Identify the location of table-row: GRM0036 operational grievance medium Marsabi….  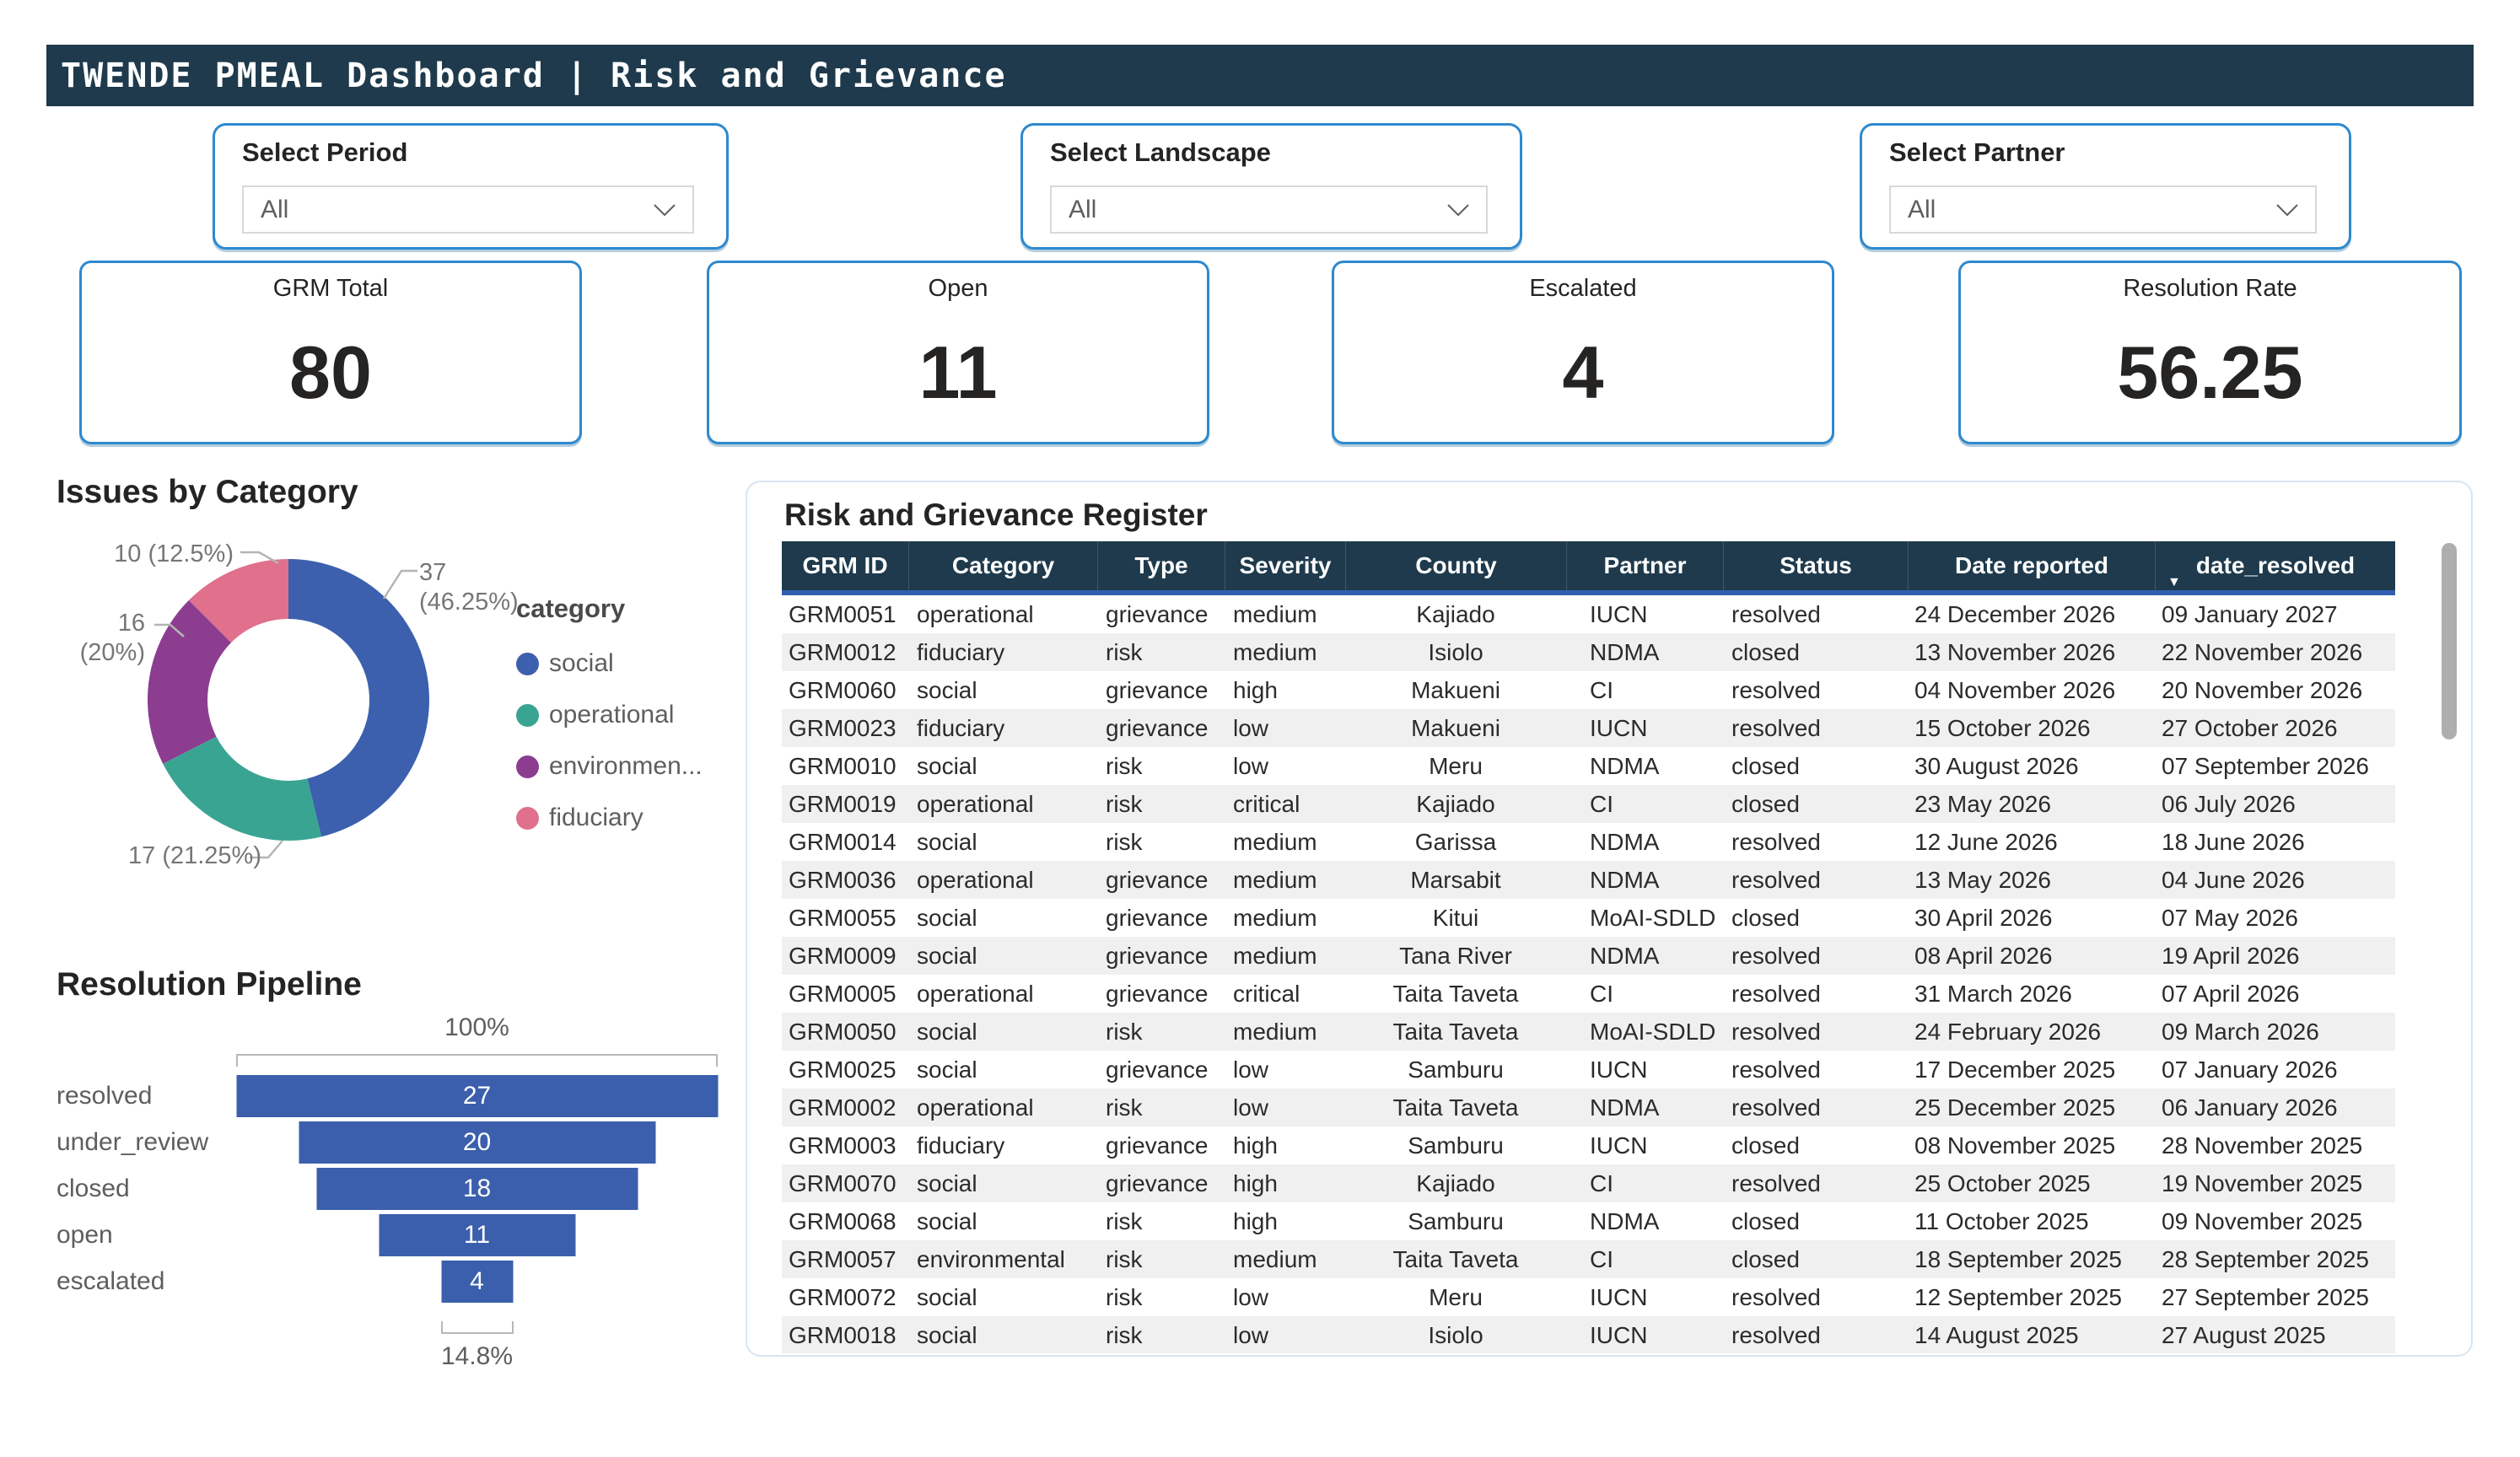
(1589, 880).